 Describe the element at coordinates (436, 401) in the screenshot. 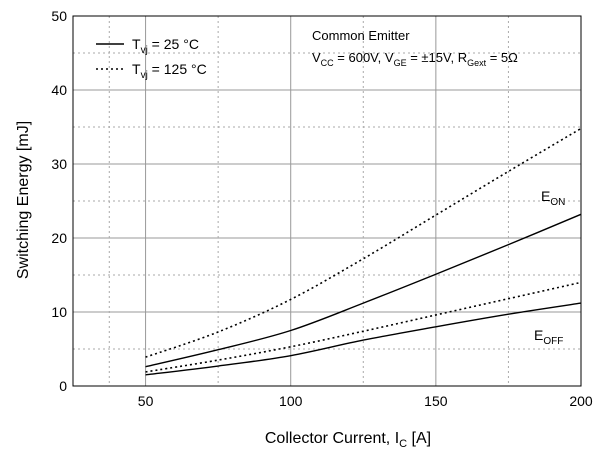

I see `x-tick-label: 150` at that location.